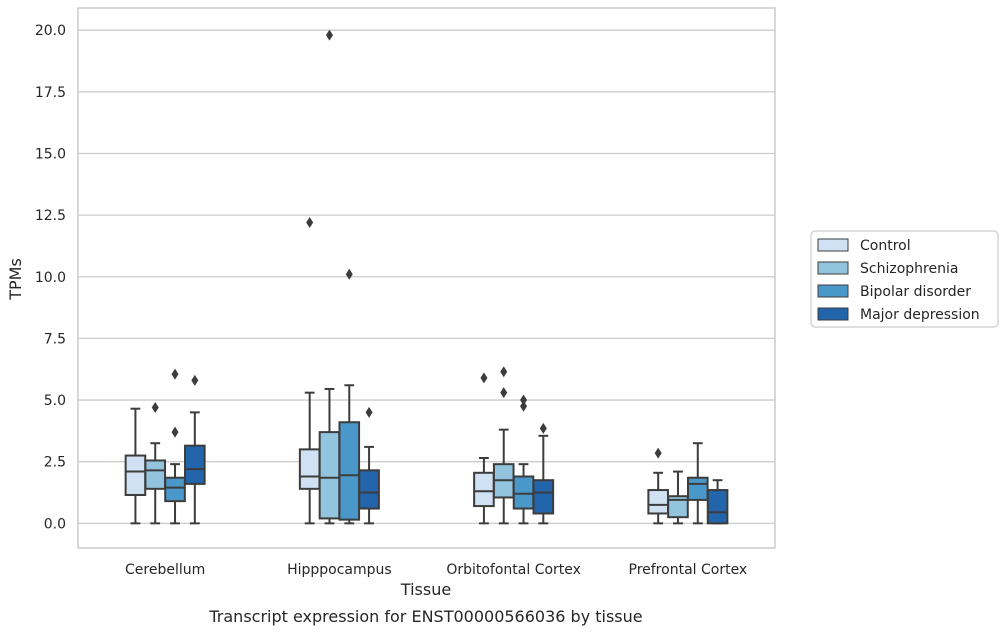 The width and height of the screenshot is (1007, 638). I want to click on x-tick-label: Orbitofontal Cortex, so click(513, 570).